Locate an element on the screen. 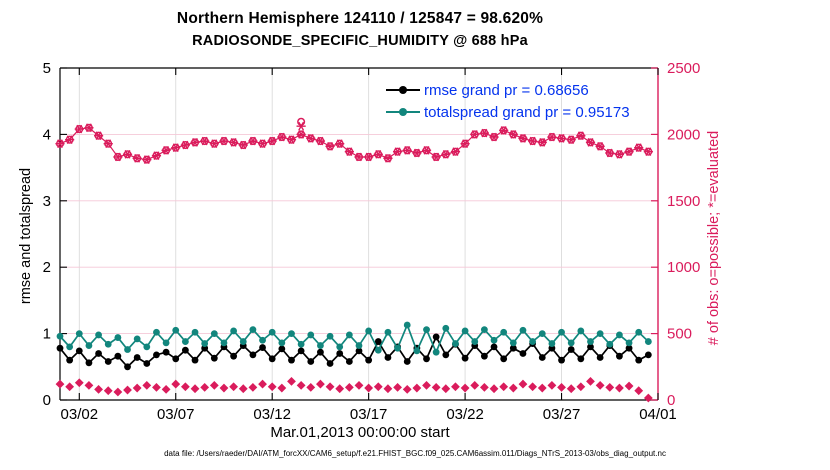  series-obs-rejected is located at coordinates (354, 390).